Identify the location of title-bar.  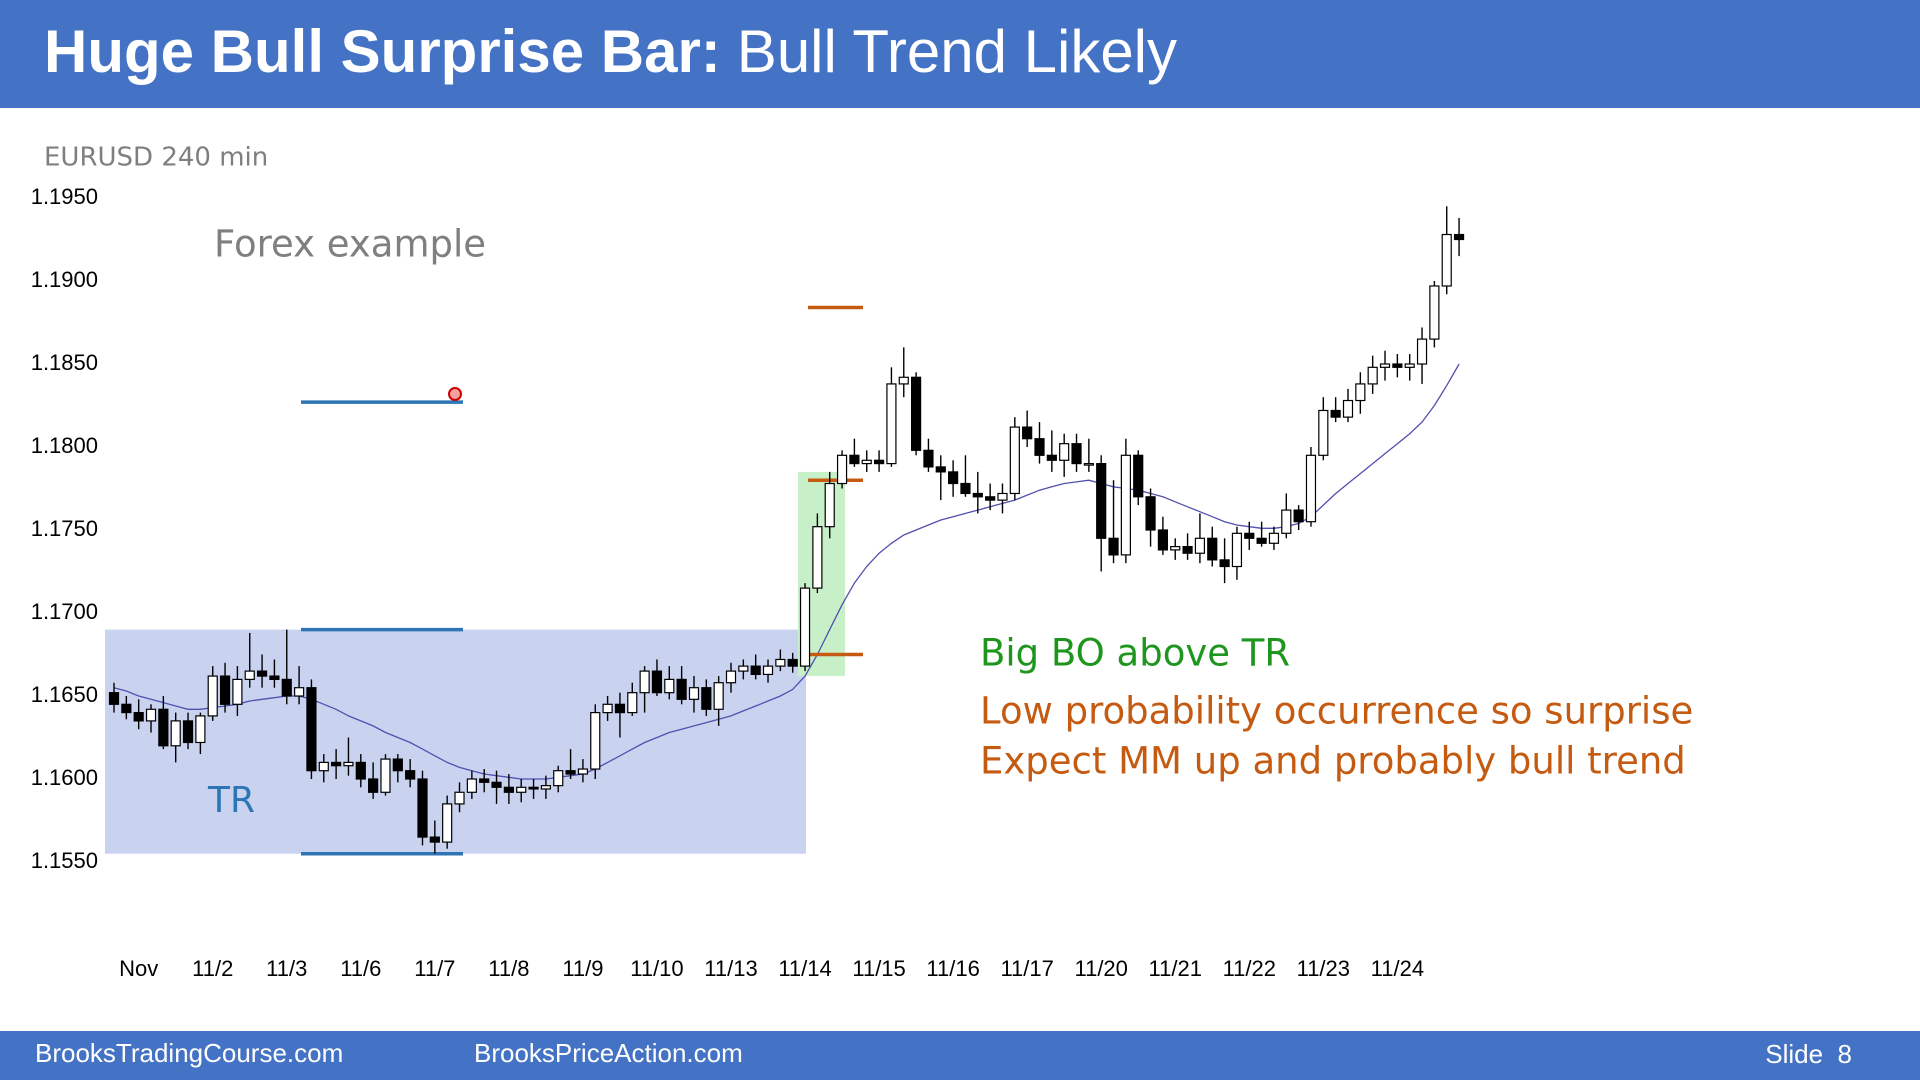
(960, 54).